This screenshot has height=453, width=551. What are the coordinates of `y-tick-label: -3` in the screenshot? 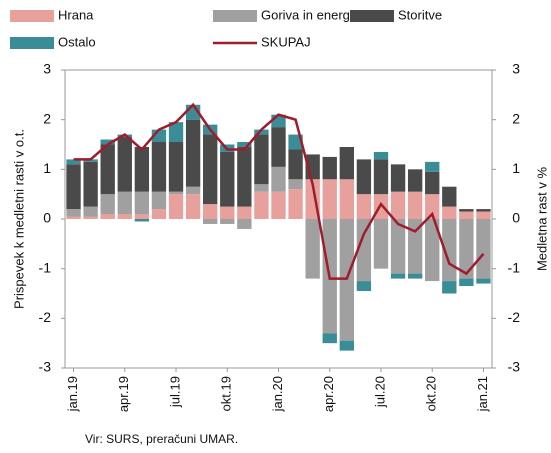 It's located at (45, 367).